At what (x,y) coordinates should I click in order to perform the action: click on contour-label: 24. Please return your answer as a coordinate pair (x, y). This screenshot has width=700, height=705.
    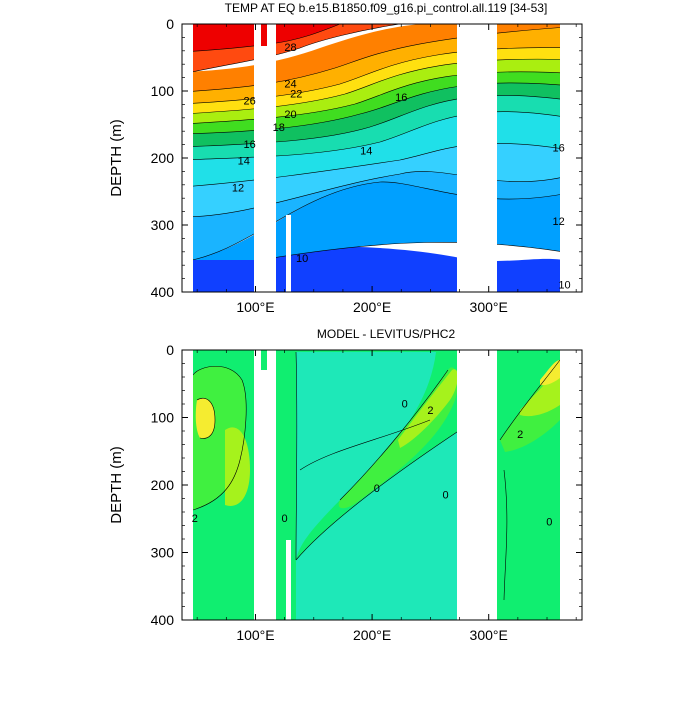
    Looking at the image, I should click on (290, 85).